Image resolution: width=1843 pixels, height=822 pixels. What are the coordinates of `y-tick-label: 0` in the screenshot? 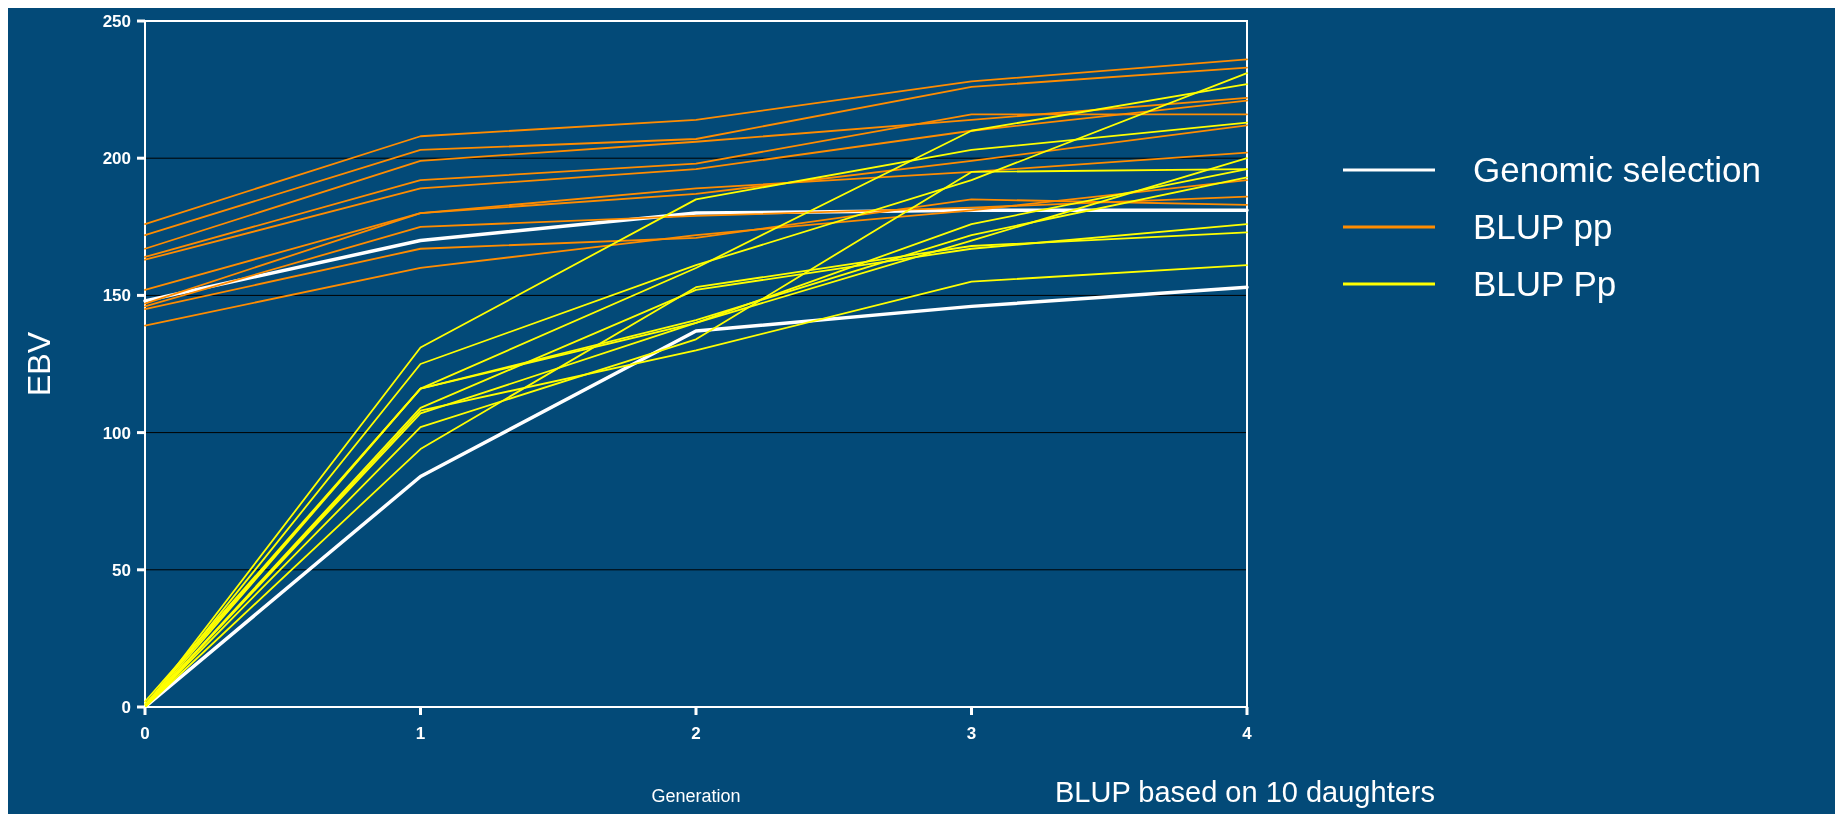 It's located at (126, 707).